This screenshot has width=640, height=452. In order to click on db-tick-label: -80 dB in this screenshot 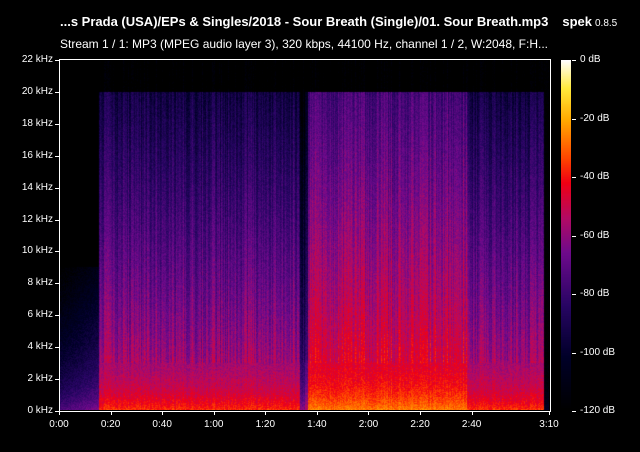, I will do `click(595, 293)`.